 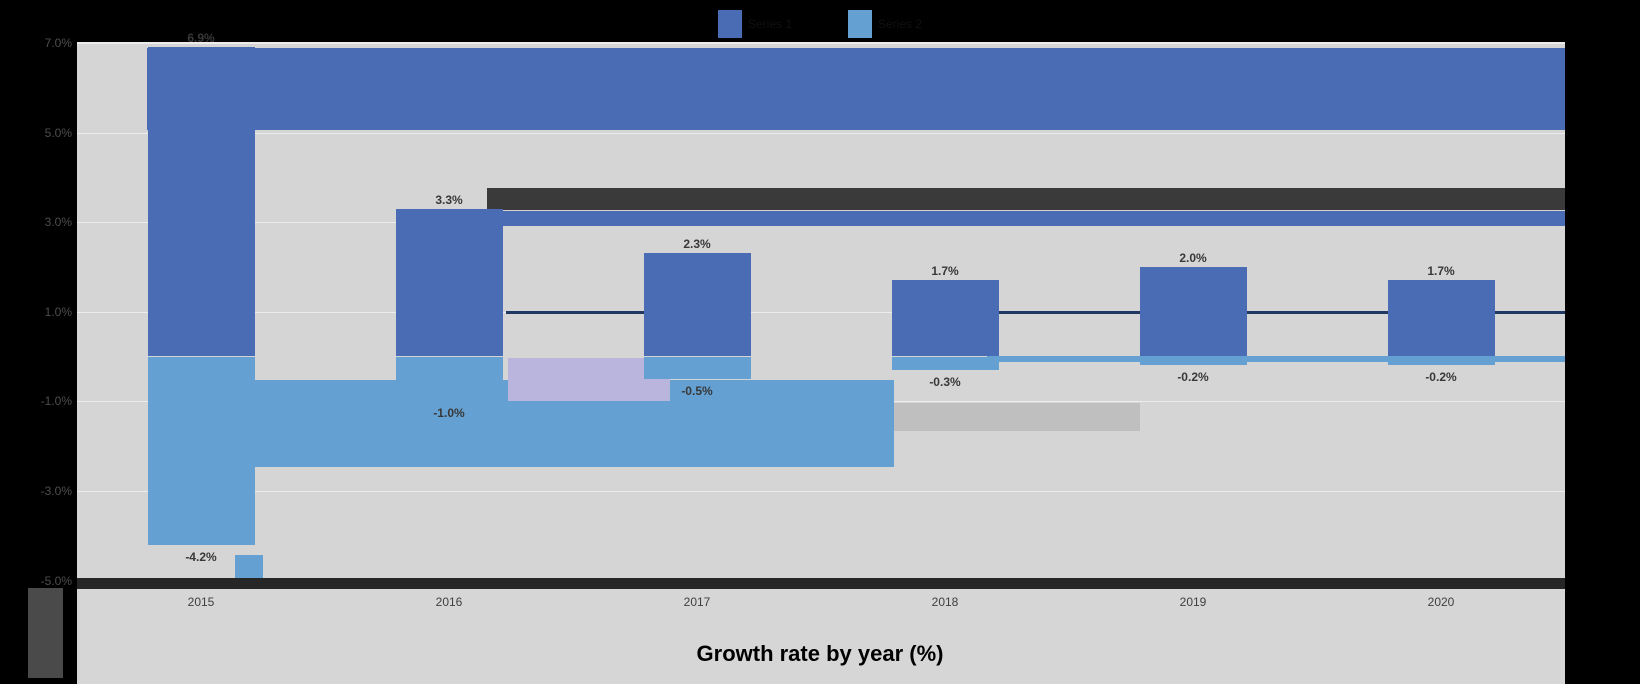 What do you see at coordinates (945, 318) in the screenshot?
I see `bar-positive-2018` at bounding box center [945, 318].